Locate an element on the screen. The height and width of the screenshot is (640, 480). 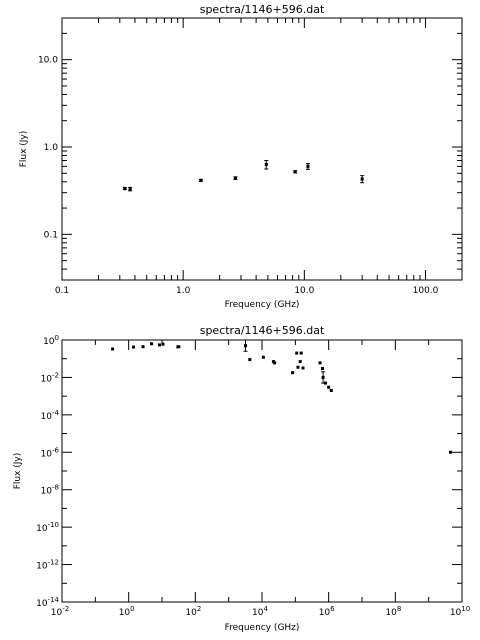
x-tick-label: 10⁻² is located at coordinates (60, 611).